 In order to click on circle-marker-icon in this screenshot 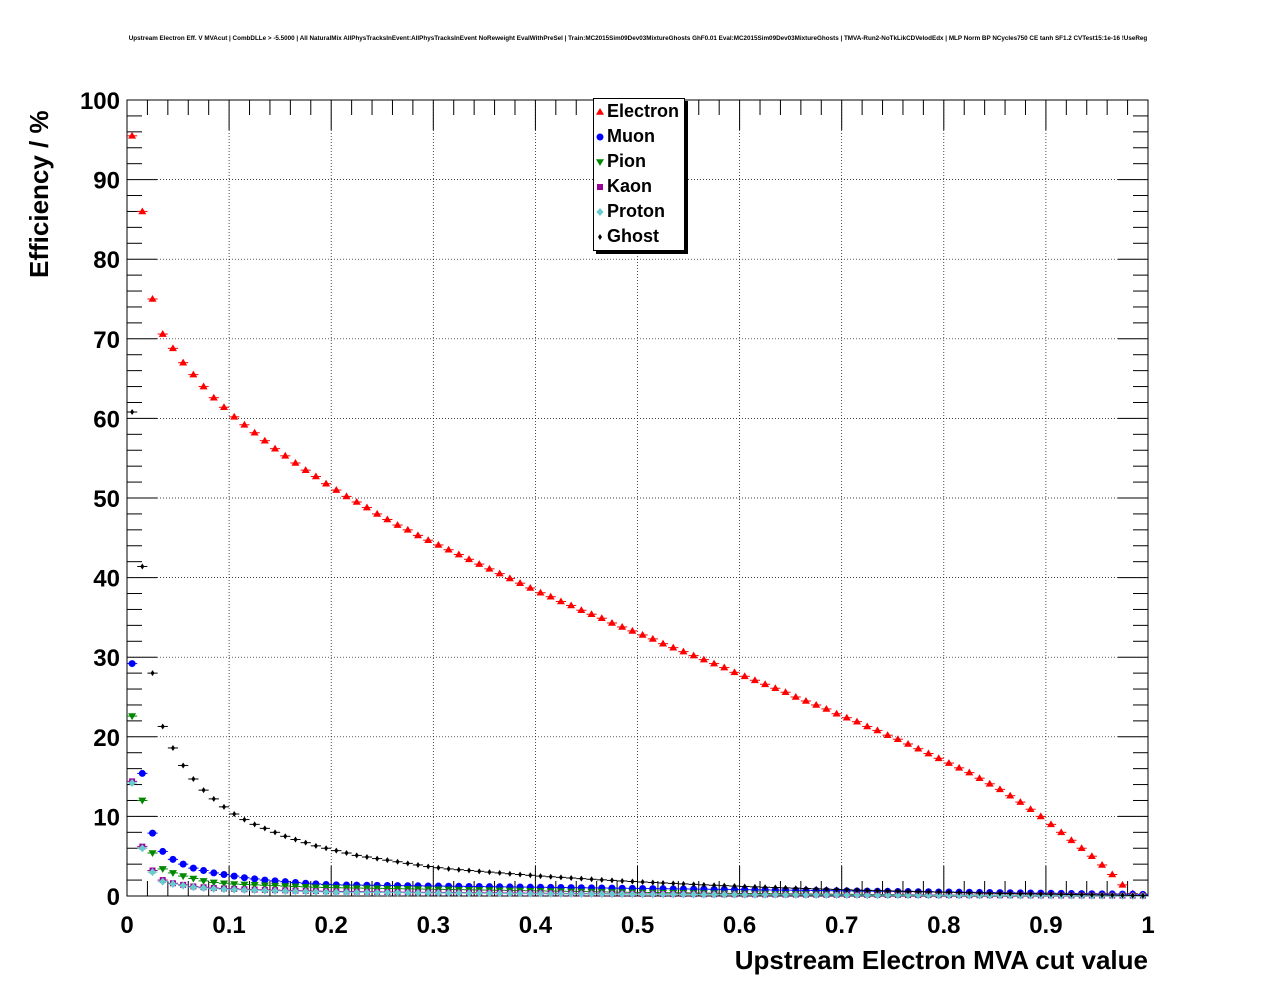, I will do `click(600, 136)`.